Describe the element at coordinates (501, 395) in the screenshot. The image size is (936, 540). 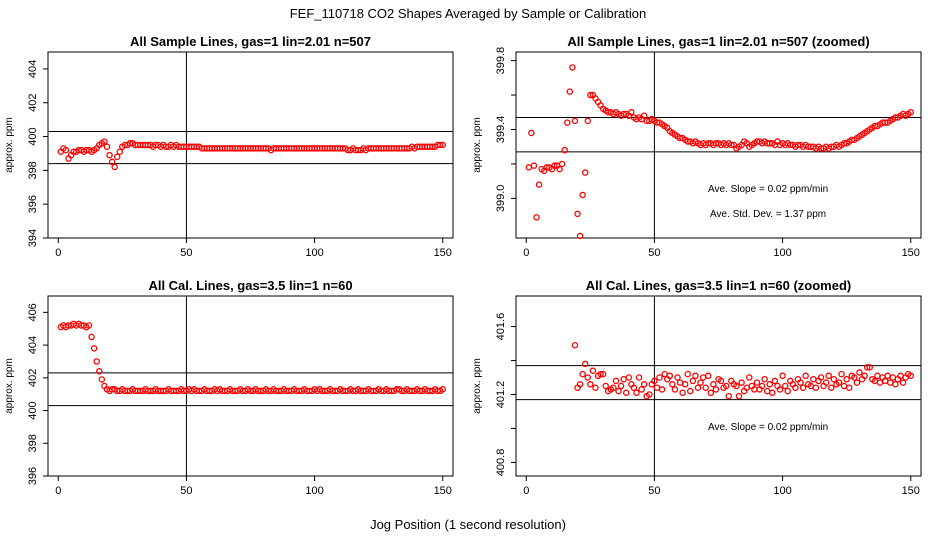
I see `y-tick-label: 401.2` at that location.